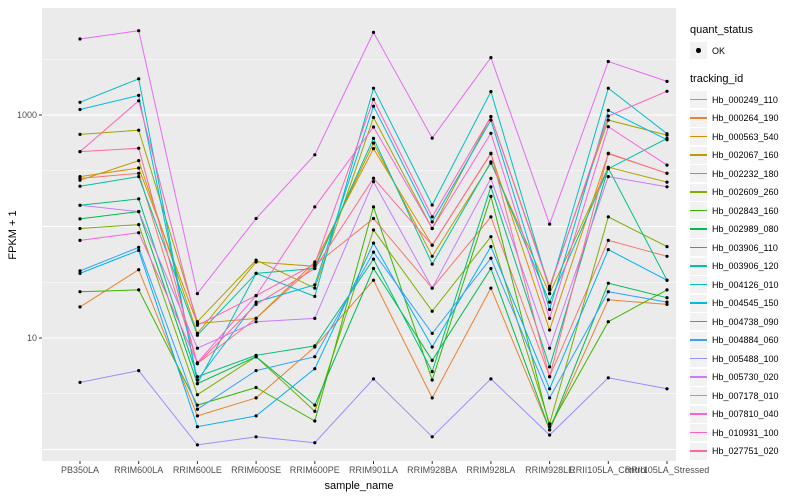  What do you see at coordinates (719, 50) in the screenshot?
I see `legend-item-label: OK` at bounding box center [719, 50].